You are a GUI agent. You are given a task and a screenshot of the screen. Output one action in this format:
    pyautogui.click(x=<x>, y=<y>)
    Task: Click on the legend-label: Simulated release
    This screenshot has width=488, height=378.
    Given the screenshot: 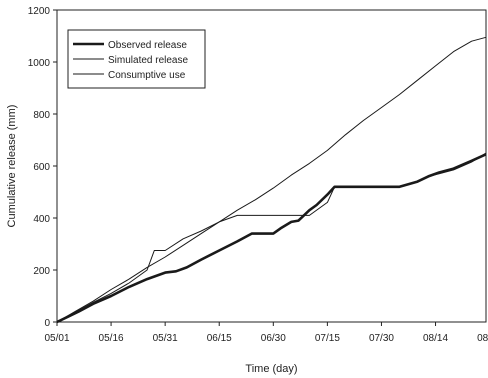 What is the action you would take?
    pyautogui.click(x=148, y=60)
    